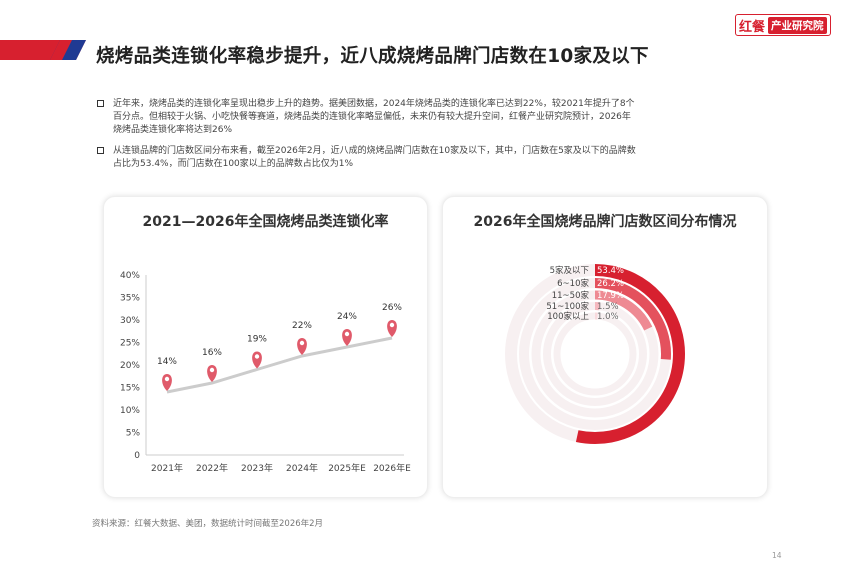  What do you see at coordinates (605, 222) in the screenshot?
I see `ring-chart-title: 2026年全国烧烤品牌门店数区间分布情况` at bounding box center [605, 222].